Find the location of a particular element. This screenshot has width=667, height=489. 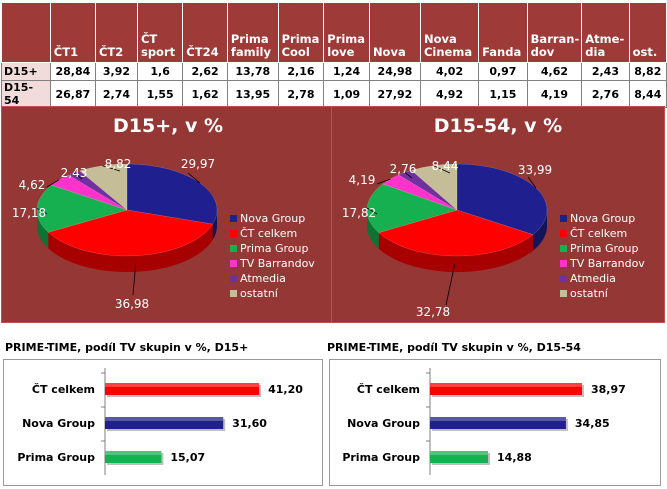

table-cell: 2,16 is located at coordinates (301, 71).